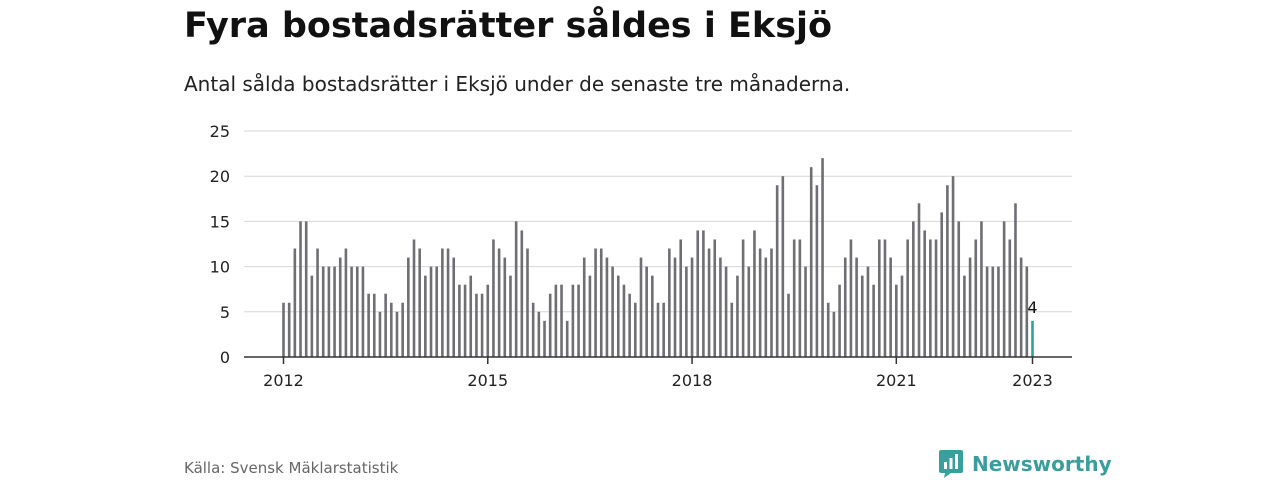 The height and width of the screenshot is (480, 1280). I want to click on y-tick-label: 20, so click(220, 176).